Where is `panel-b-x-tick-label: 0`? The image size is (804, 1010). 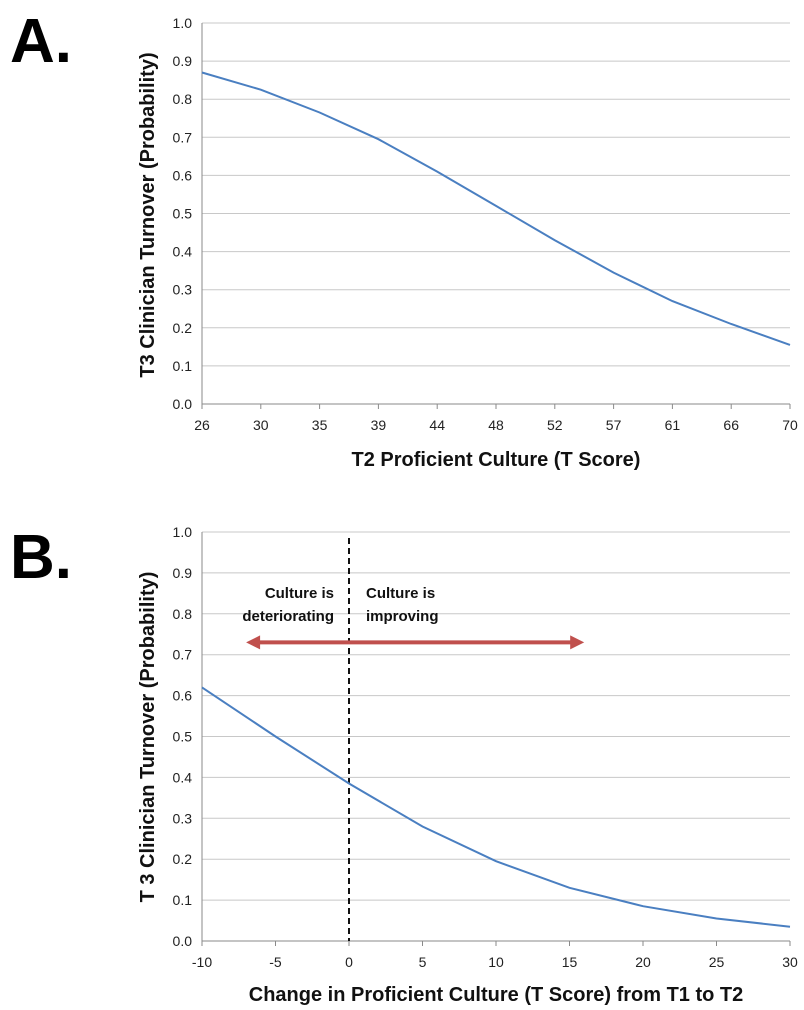
panel-b-x-tick-label: 0 is located at coordinates (349, 962).